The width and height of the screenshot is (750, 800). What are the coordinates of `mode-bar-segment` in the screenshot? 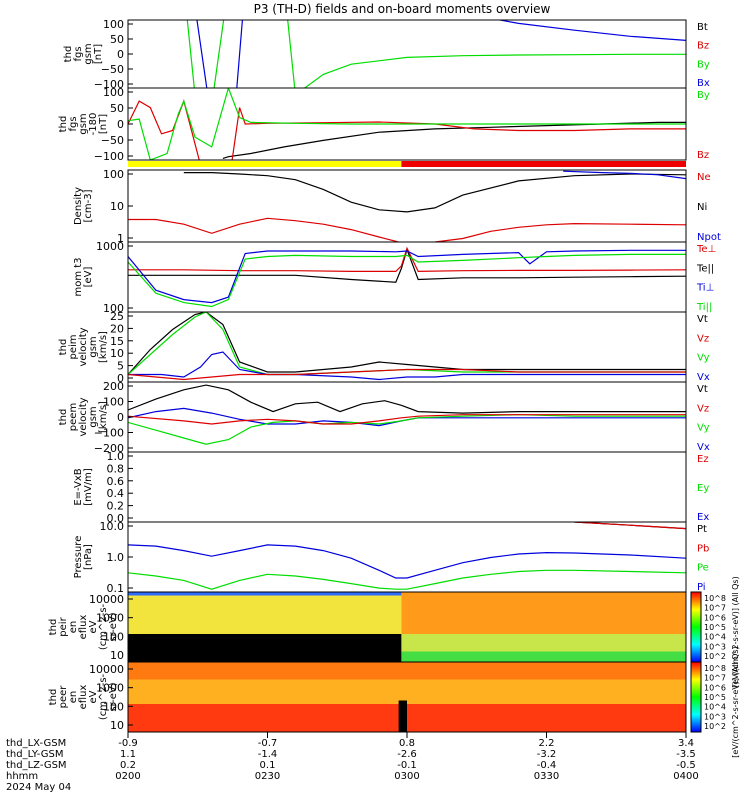 It's located at (543, 164).